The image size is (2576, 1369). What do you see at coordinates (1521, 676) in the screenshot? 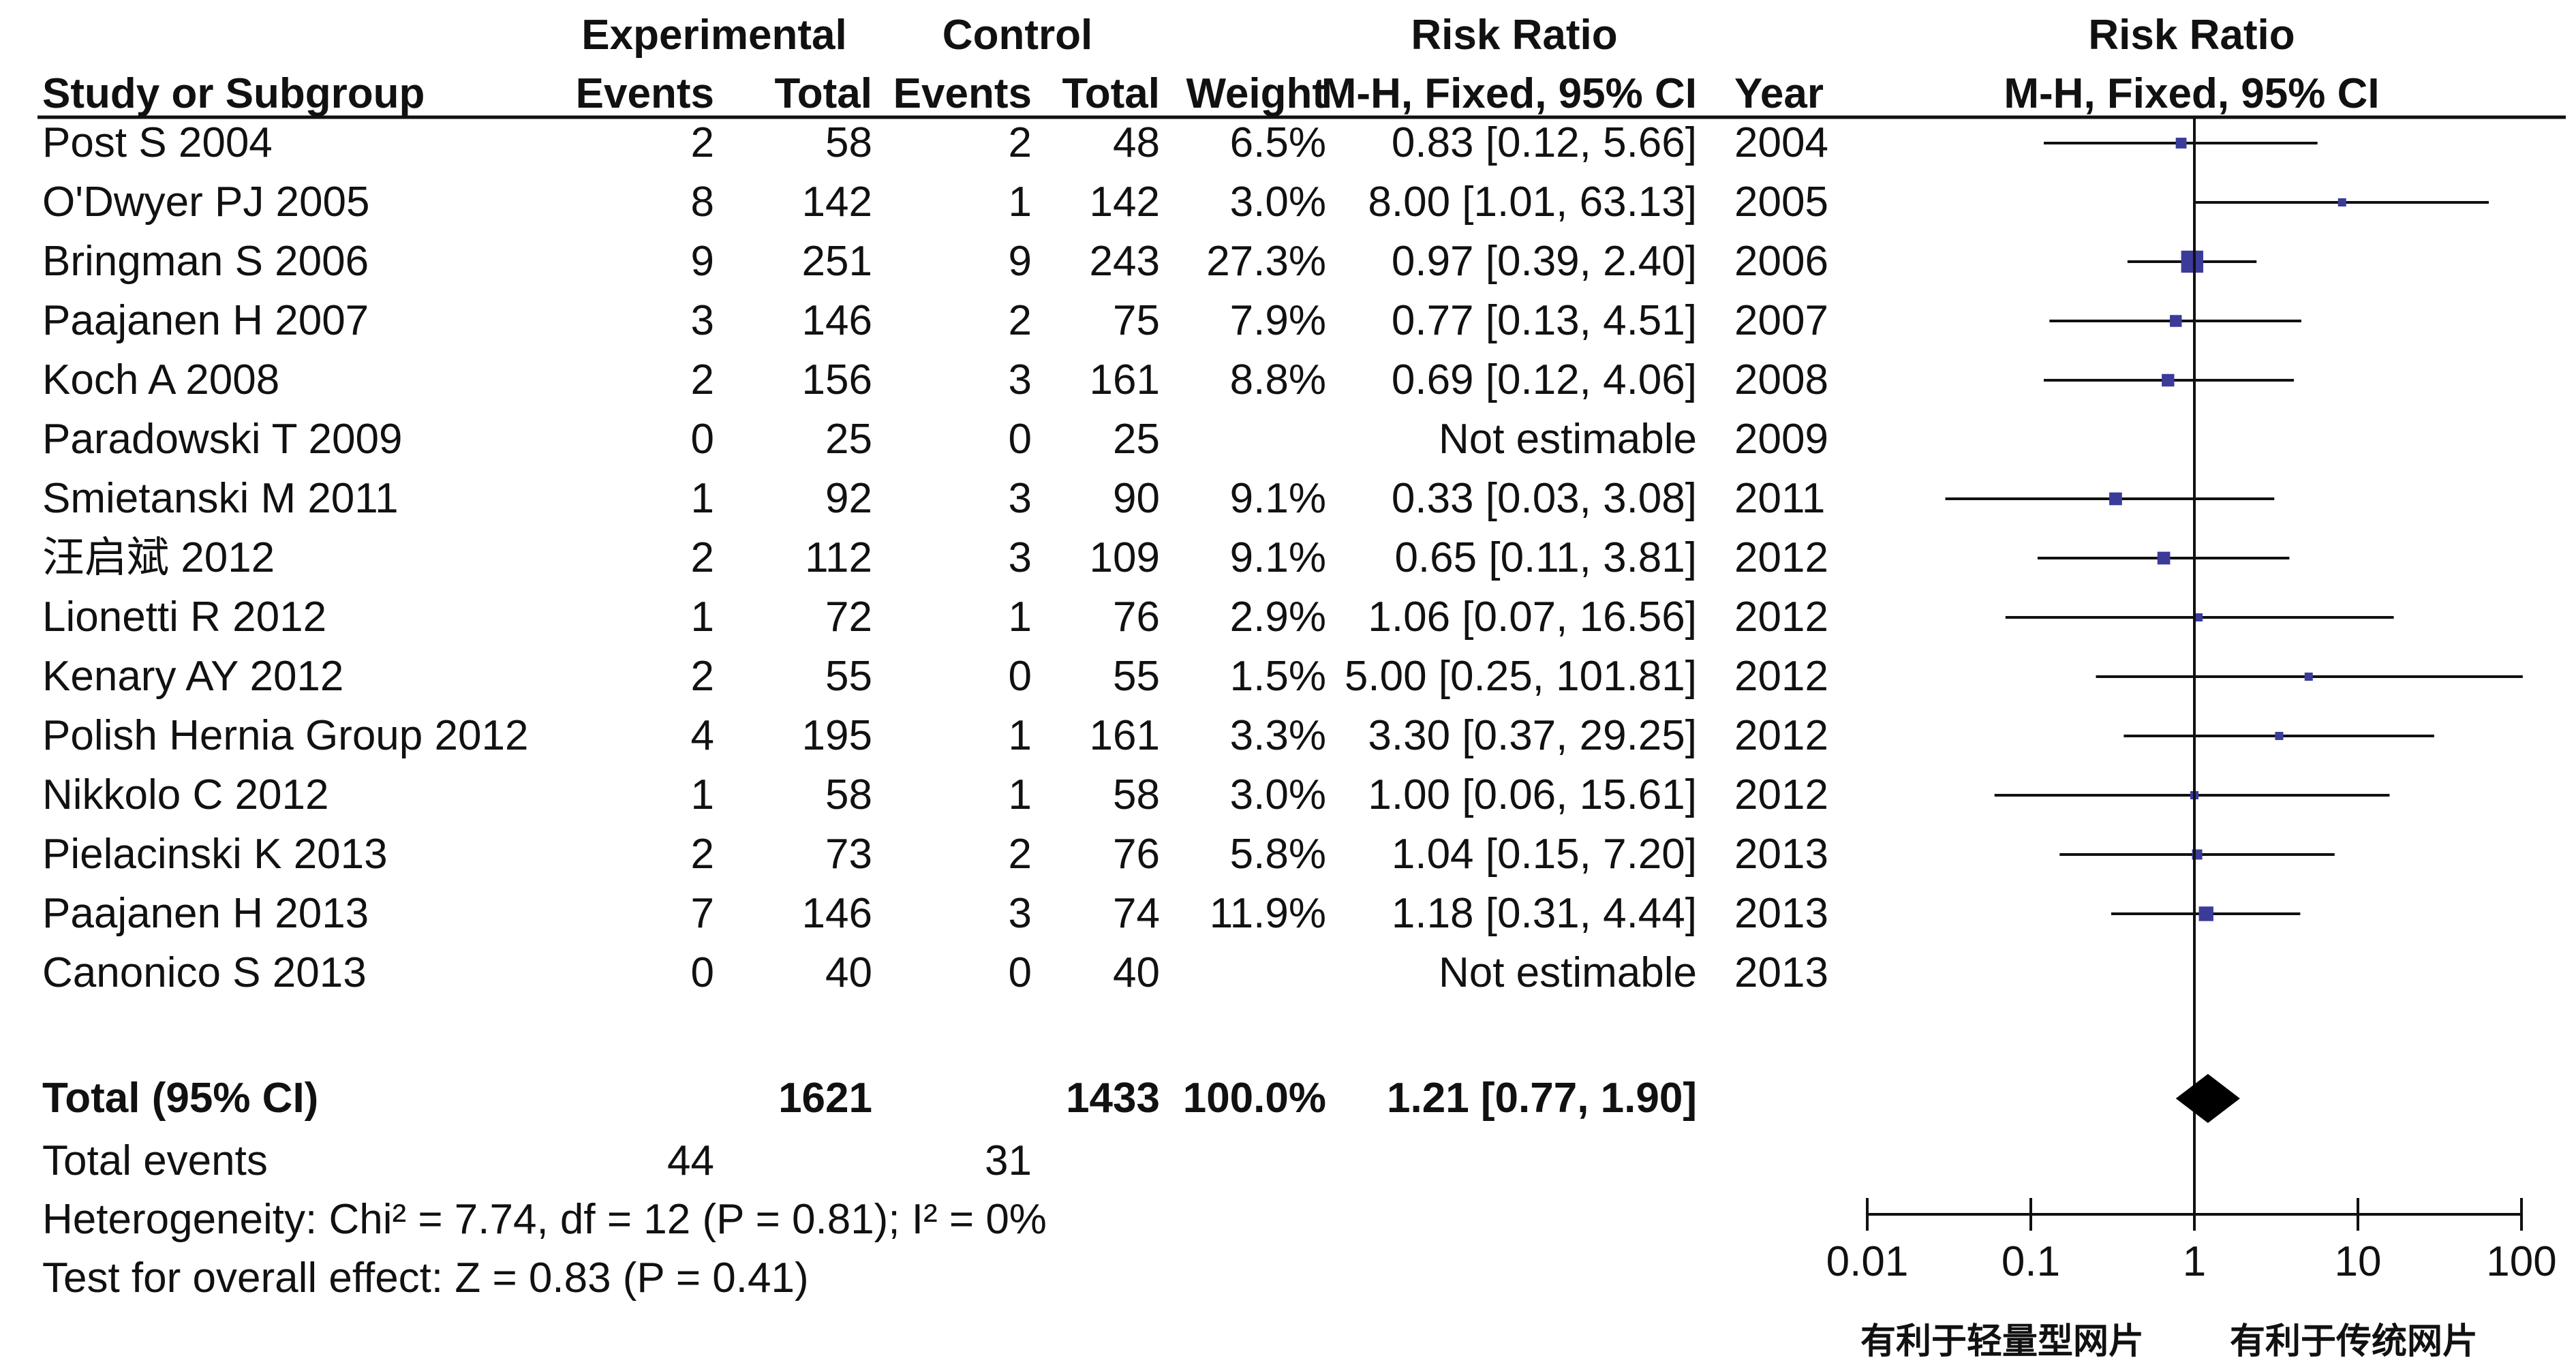
I see `risk-ratio-ci-cell: 5.00 [0.25, 101.81]` at bounding box center [1521, 676].